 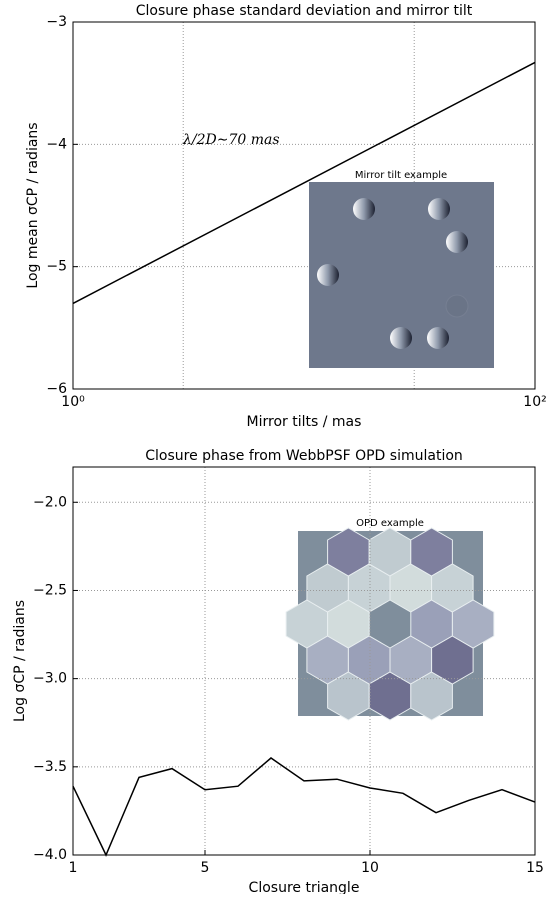 What do you see at coordinates (73, 402) in the screenshot?
I see `x-tick-label: 10⁰` at bounding box center [73, 402].